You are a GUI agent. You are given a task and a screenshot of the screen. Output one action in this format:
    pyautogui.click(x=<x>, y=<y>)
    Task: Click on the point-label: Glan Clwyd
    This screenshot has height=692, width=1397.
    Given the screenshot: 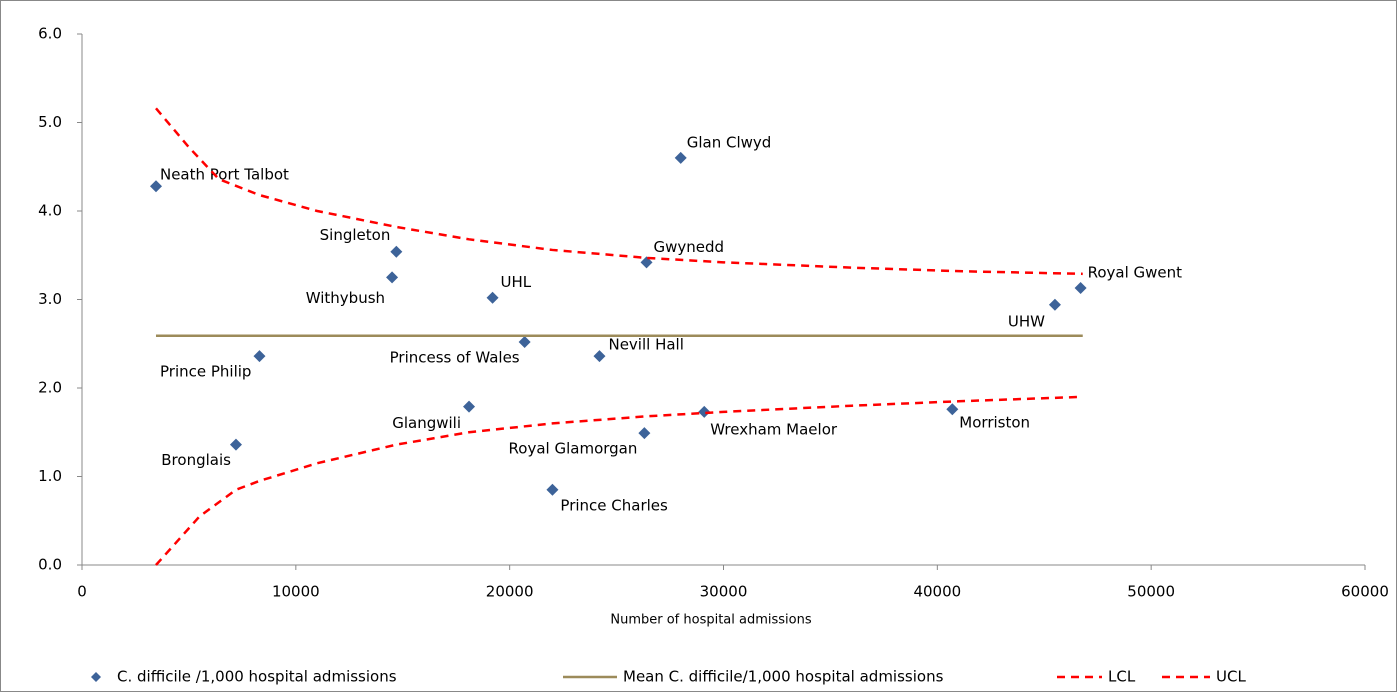 What is the action you would take?
    pyautogui.click(x=729, y=142)
    